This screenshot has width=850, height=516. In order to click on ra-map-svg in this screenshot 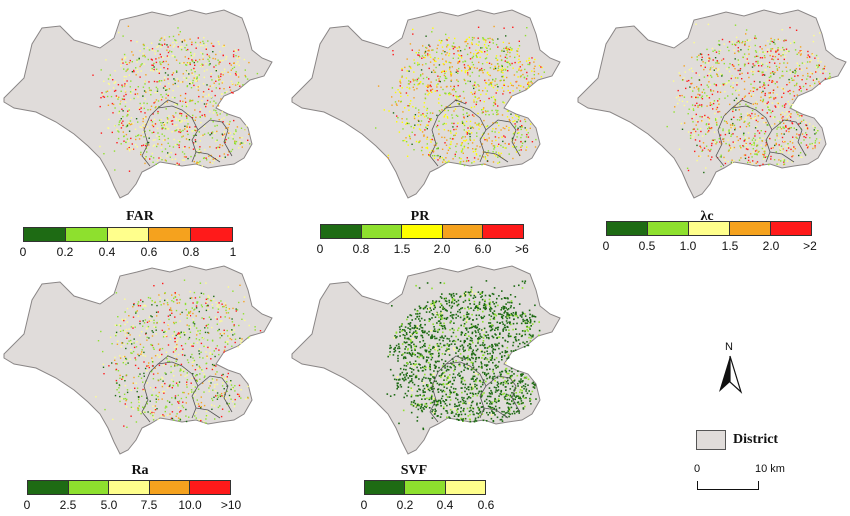, I will do `click(138, 360)`.